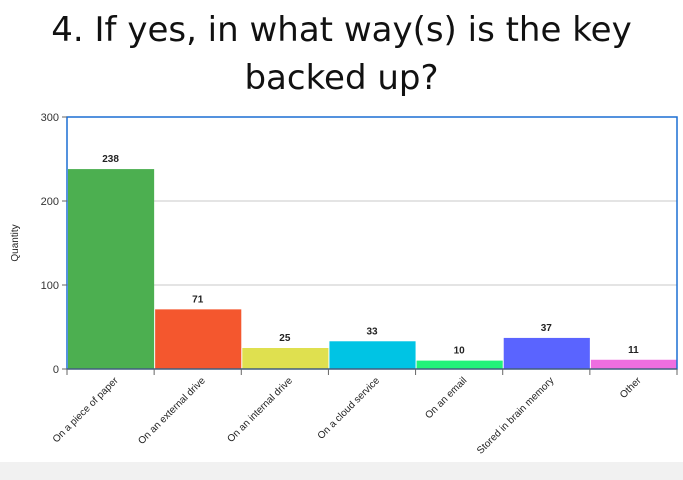 The image size is (683, 480). I want to click on data-label: 238, so click(110, 159).